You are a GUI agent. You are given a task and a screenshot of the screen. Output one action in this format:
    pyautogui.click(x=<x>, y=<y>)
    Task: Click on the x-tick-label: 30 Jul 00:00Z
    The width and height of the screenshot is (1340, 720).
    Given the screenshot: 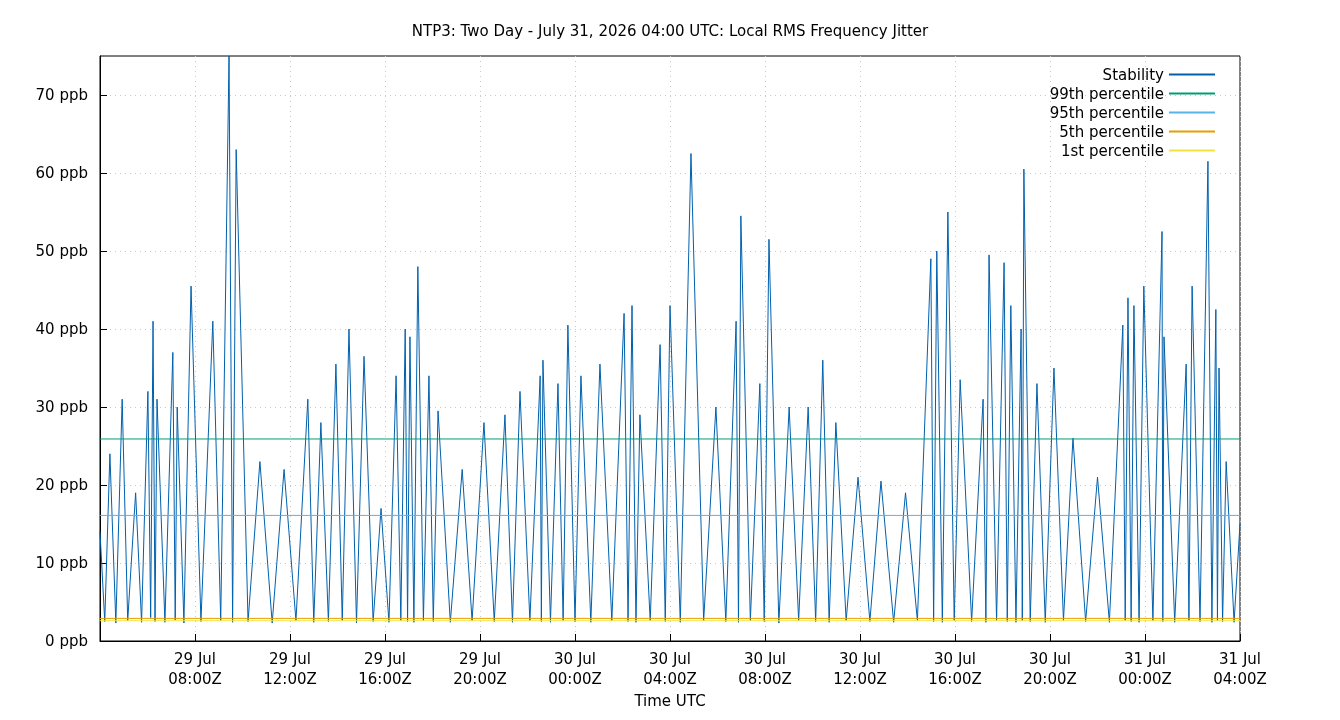 What is the action you would take?
    pyautogui.click(x=575, y=669)
    